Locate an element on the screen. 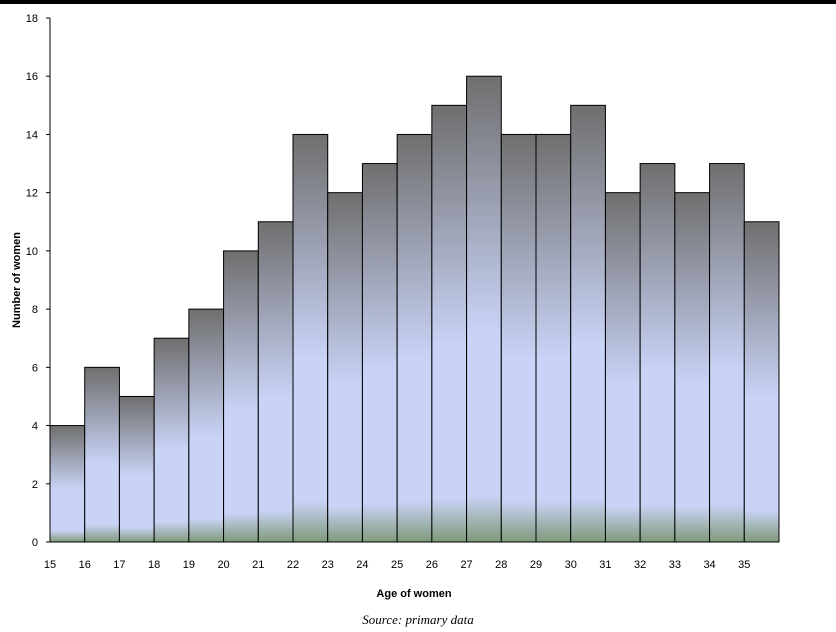 This screenshot has width=836, height=632. x-tick-label: 31 is located at coordinates (605, 565).